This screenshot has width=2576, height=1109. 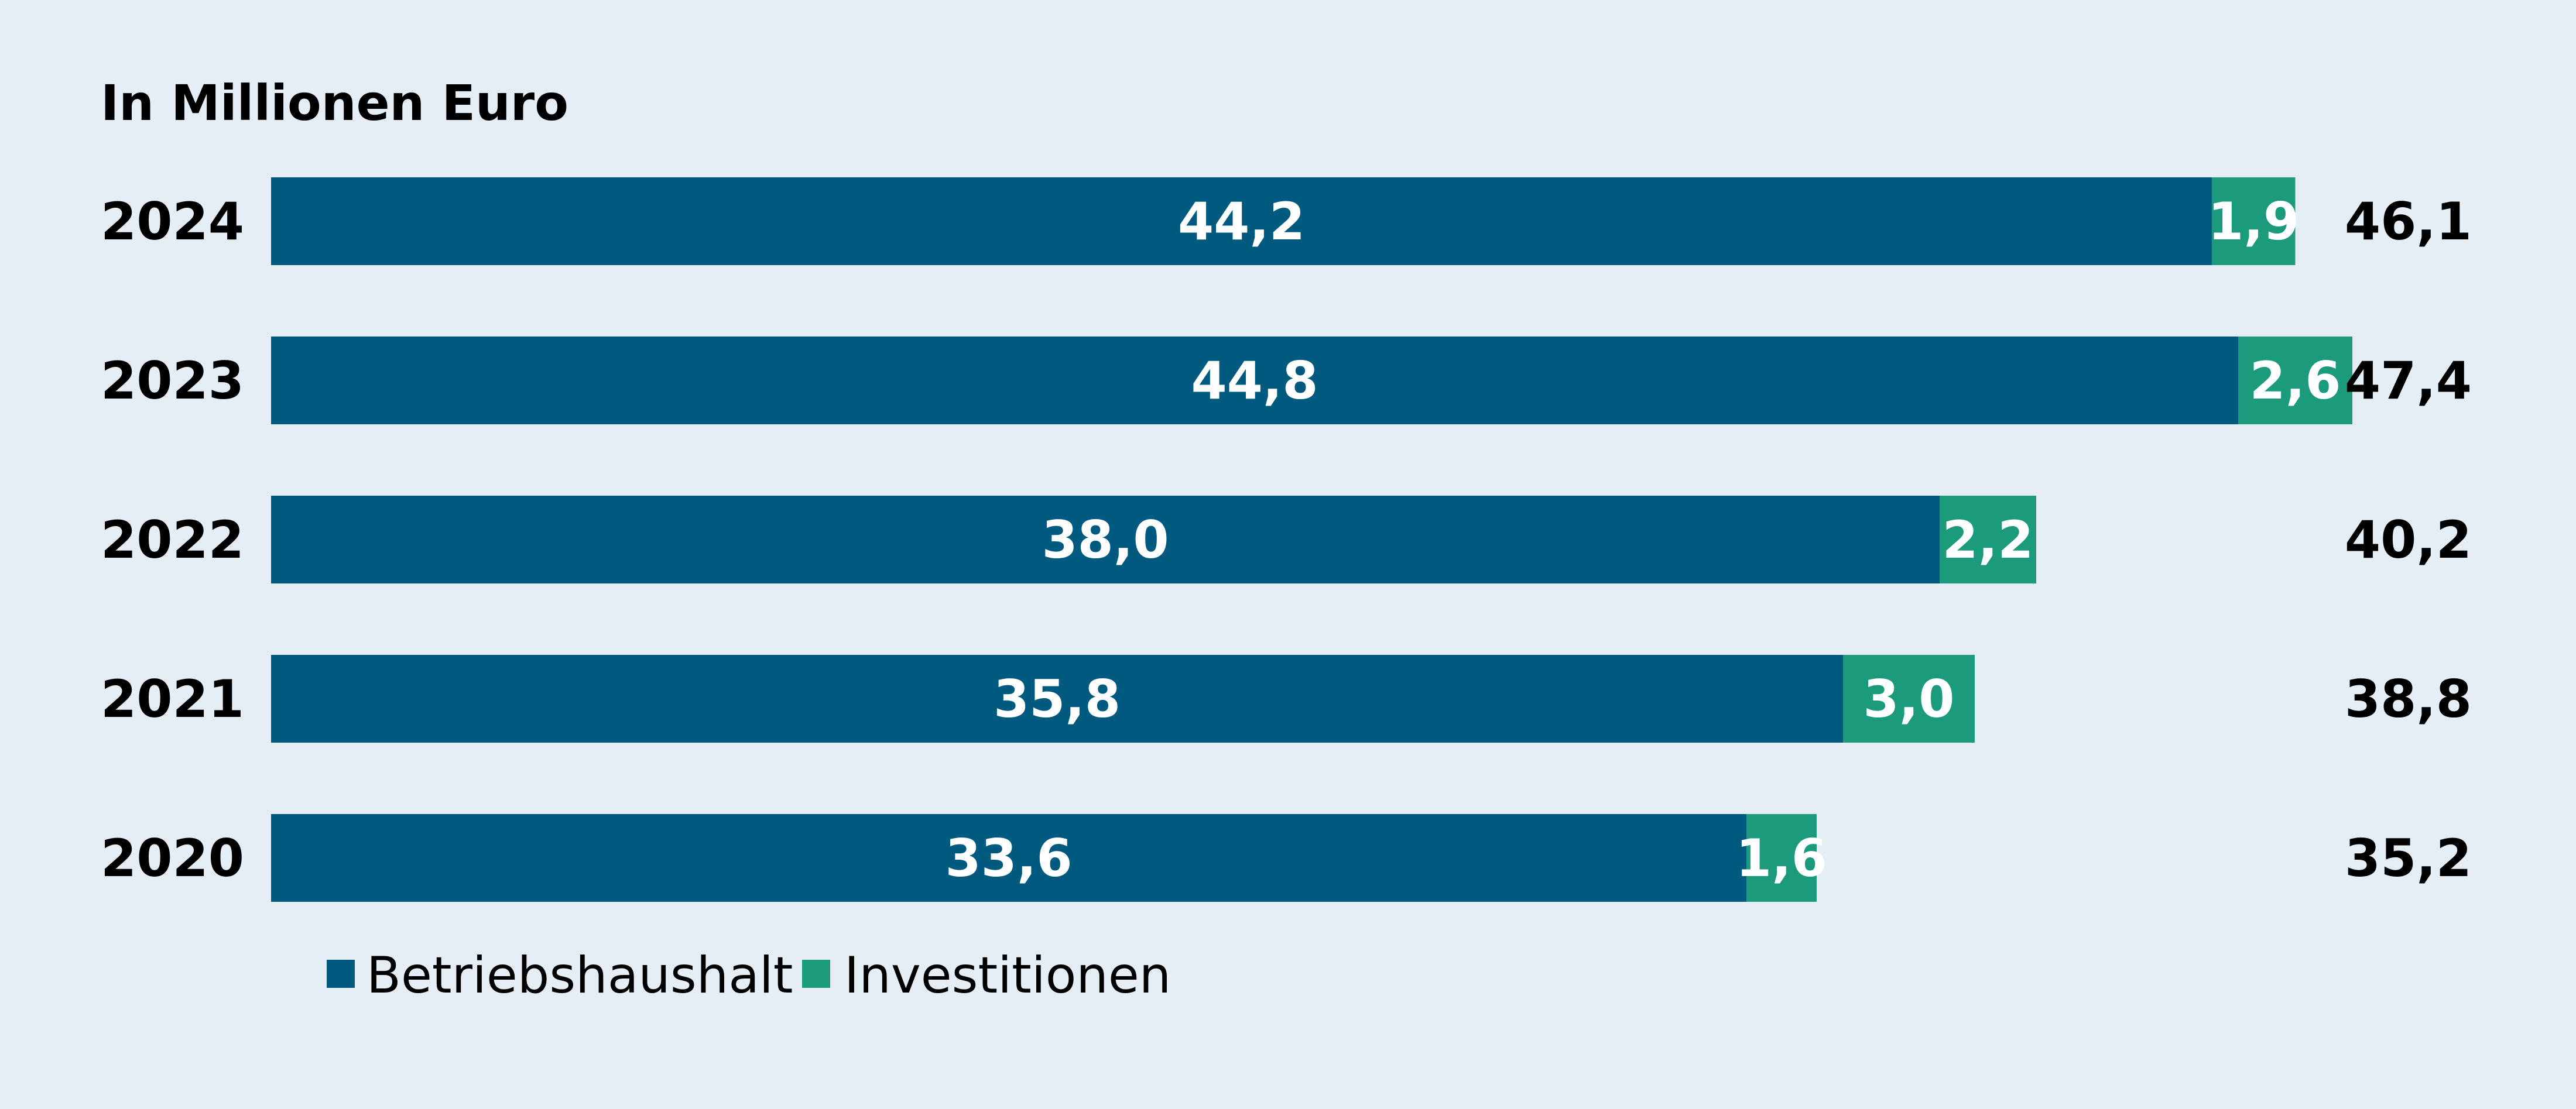 I want to click on year-label-2021: 2021, so click(x=172, y=699).